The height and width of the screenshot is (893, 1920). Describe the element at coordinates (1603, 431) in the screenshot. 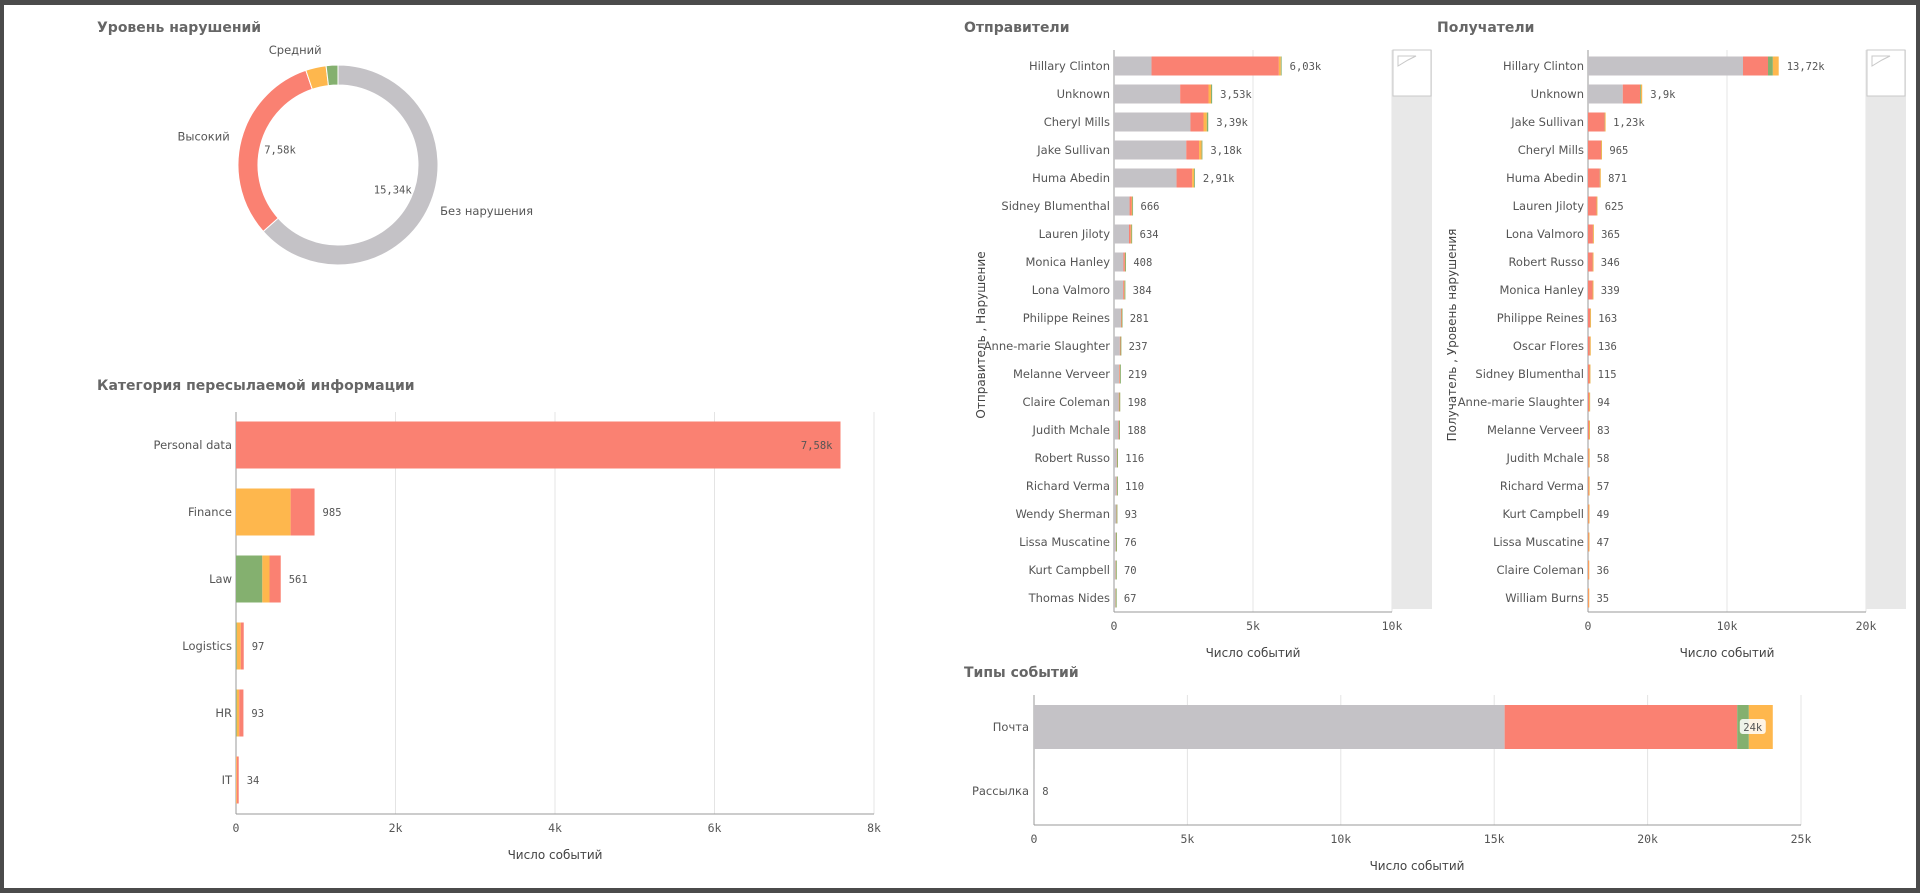

I see `data-label: 83` at that location.